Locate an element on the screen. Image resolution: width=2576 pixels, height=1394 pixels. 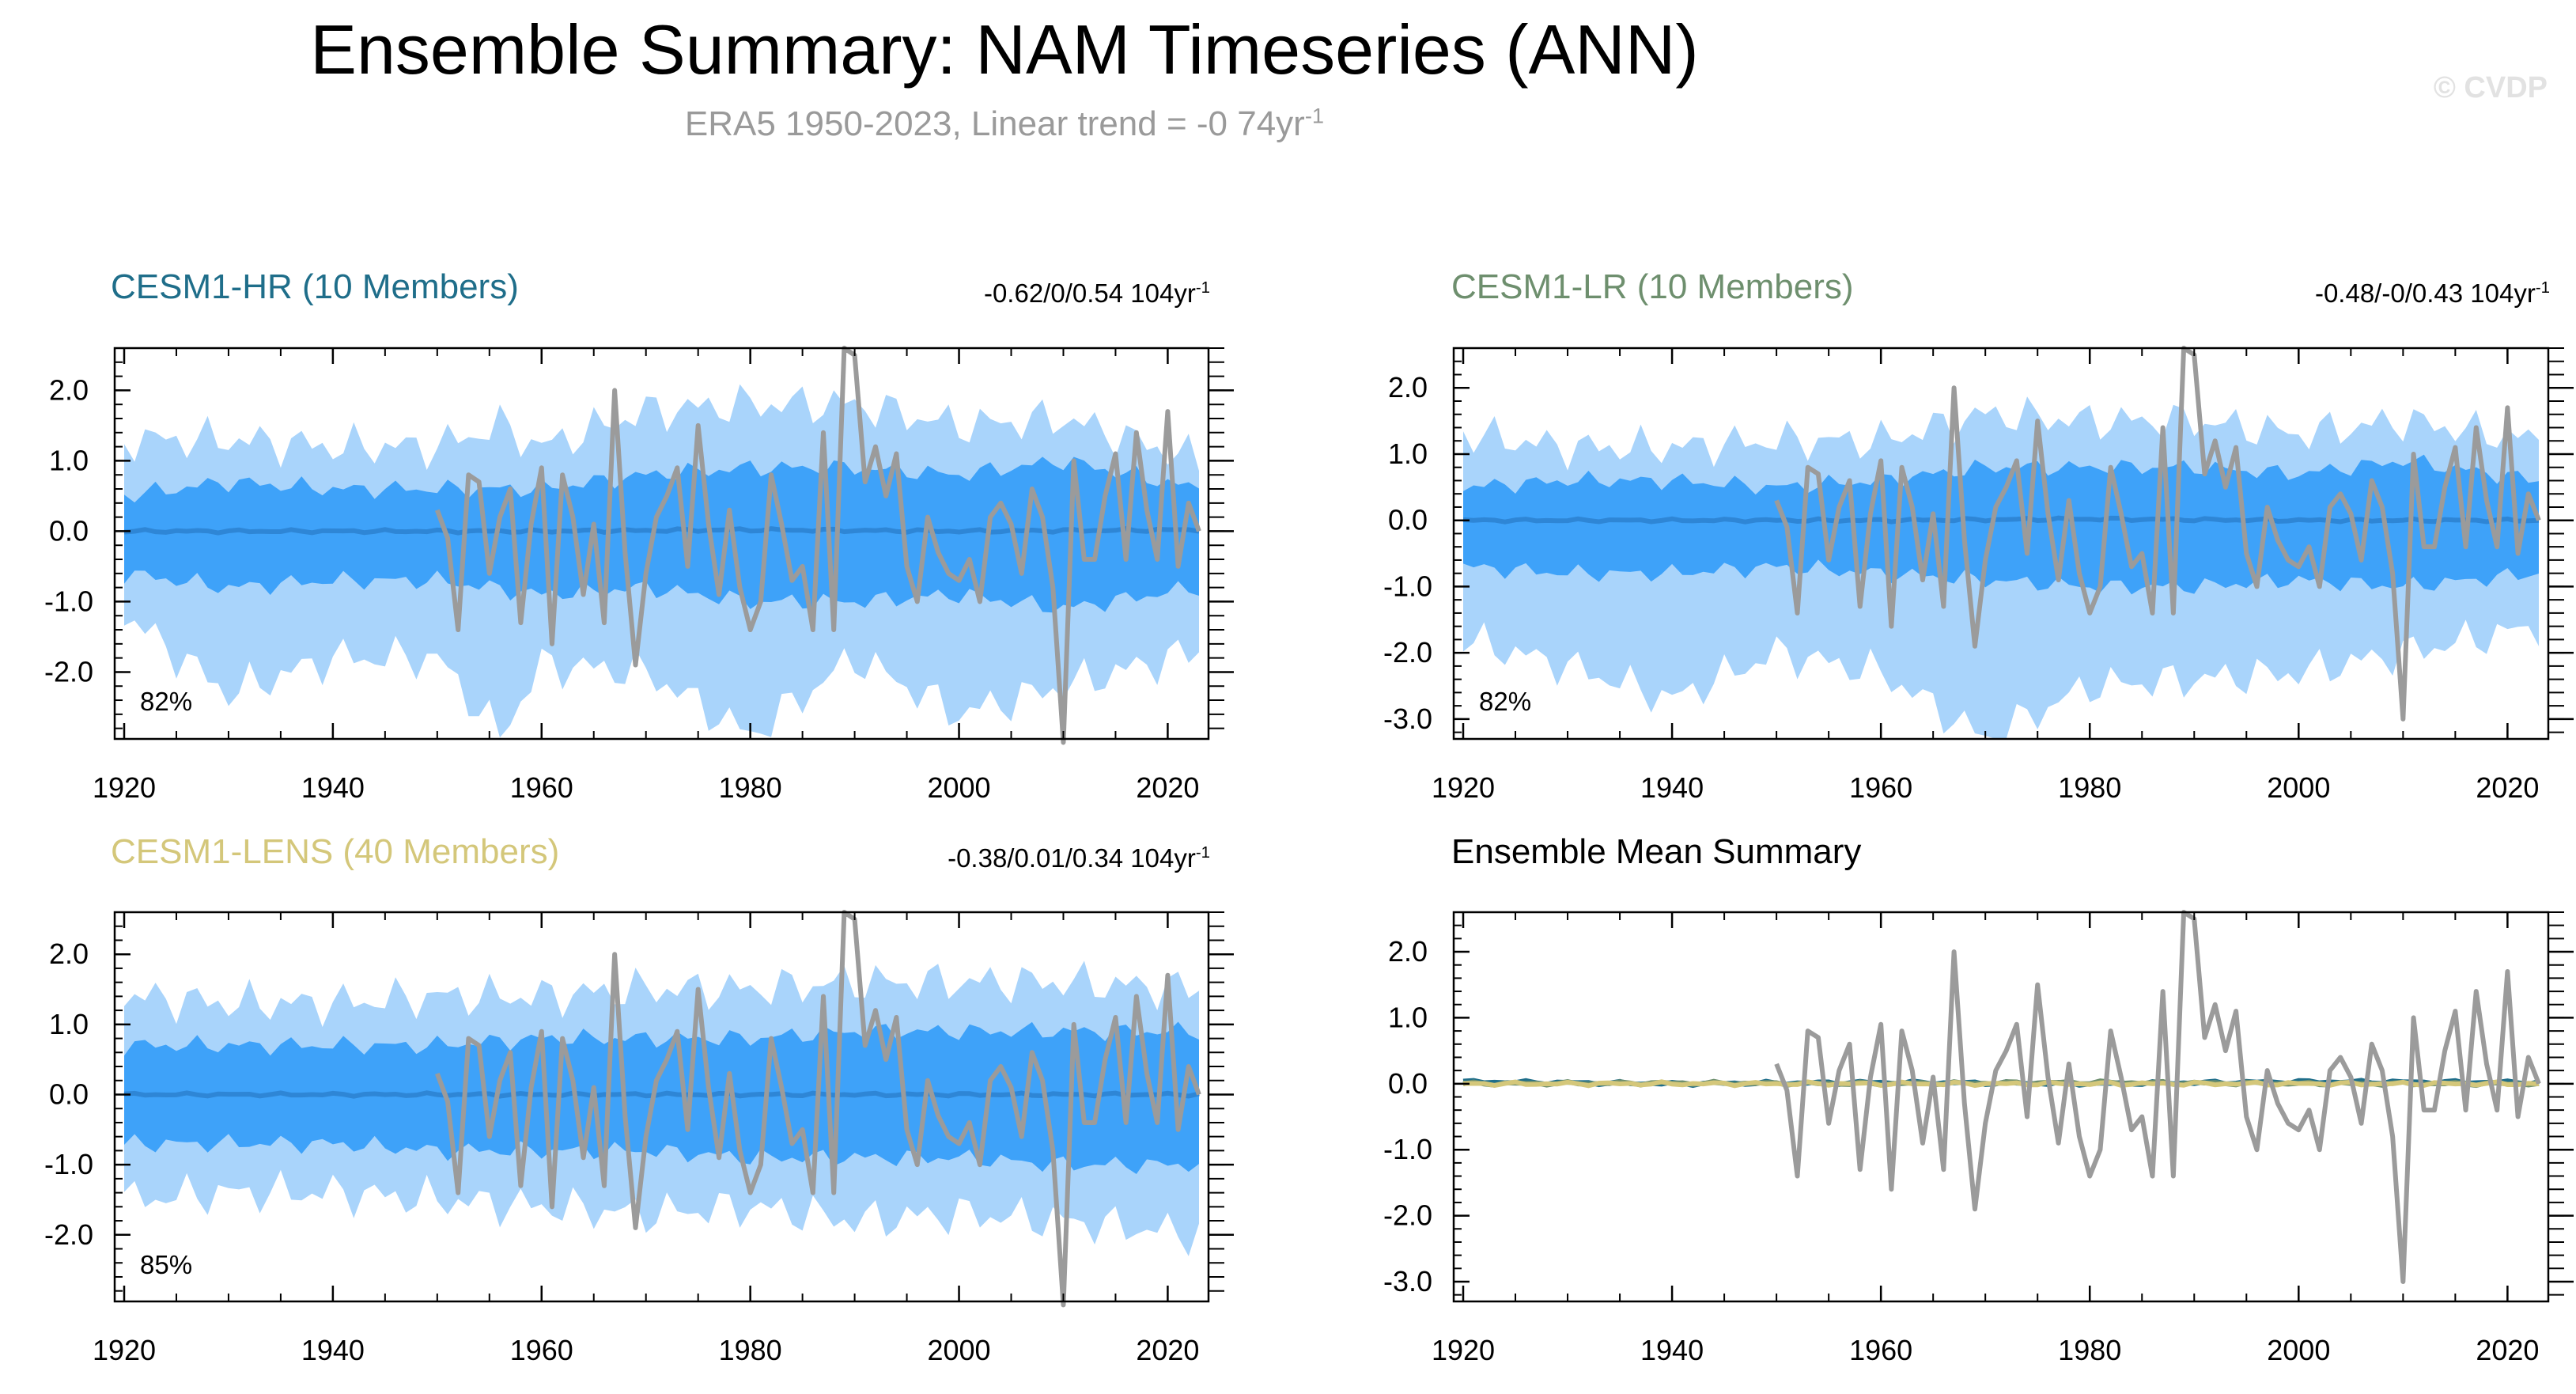
panel-title-hr: CESM1-HR (10 Members) is located at coordinates (315, 286).